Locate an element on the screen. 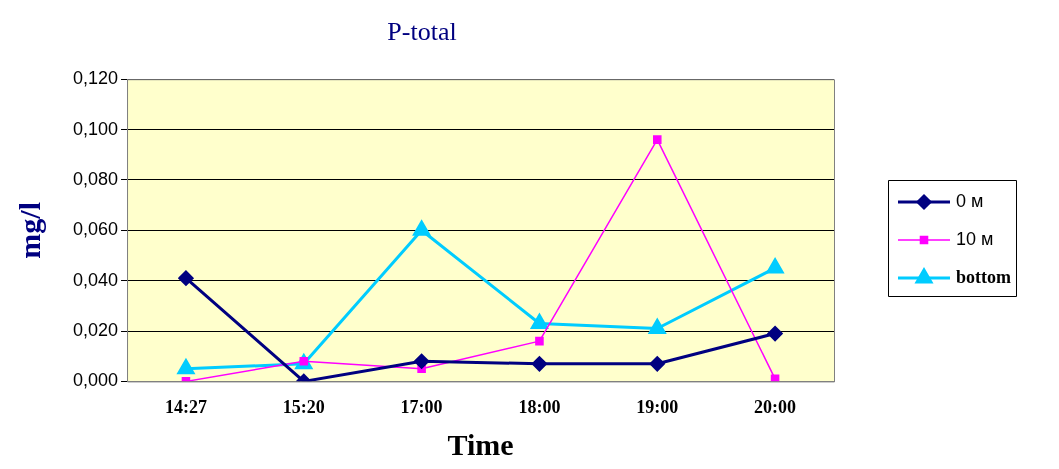 The height and width of the screenshot is (469, 1059). y-axis-title: mg/l is located at coordinates (29, 230).